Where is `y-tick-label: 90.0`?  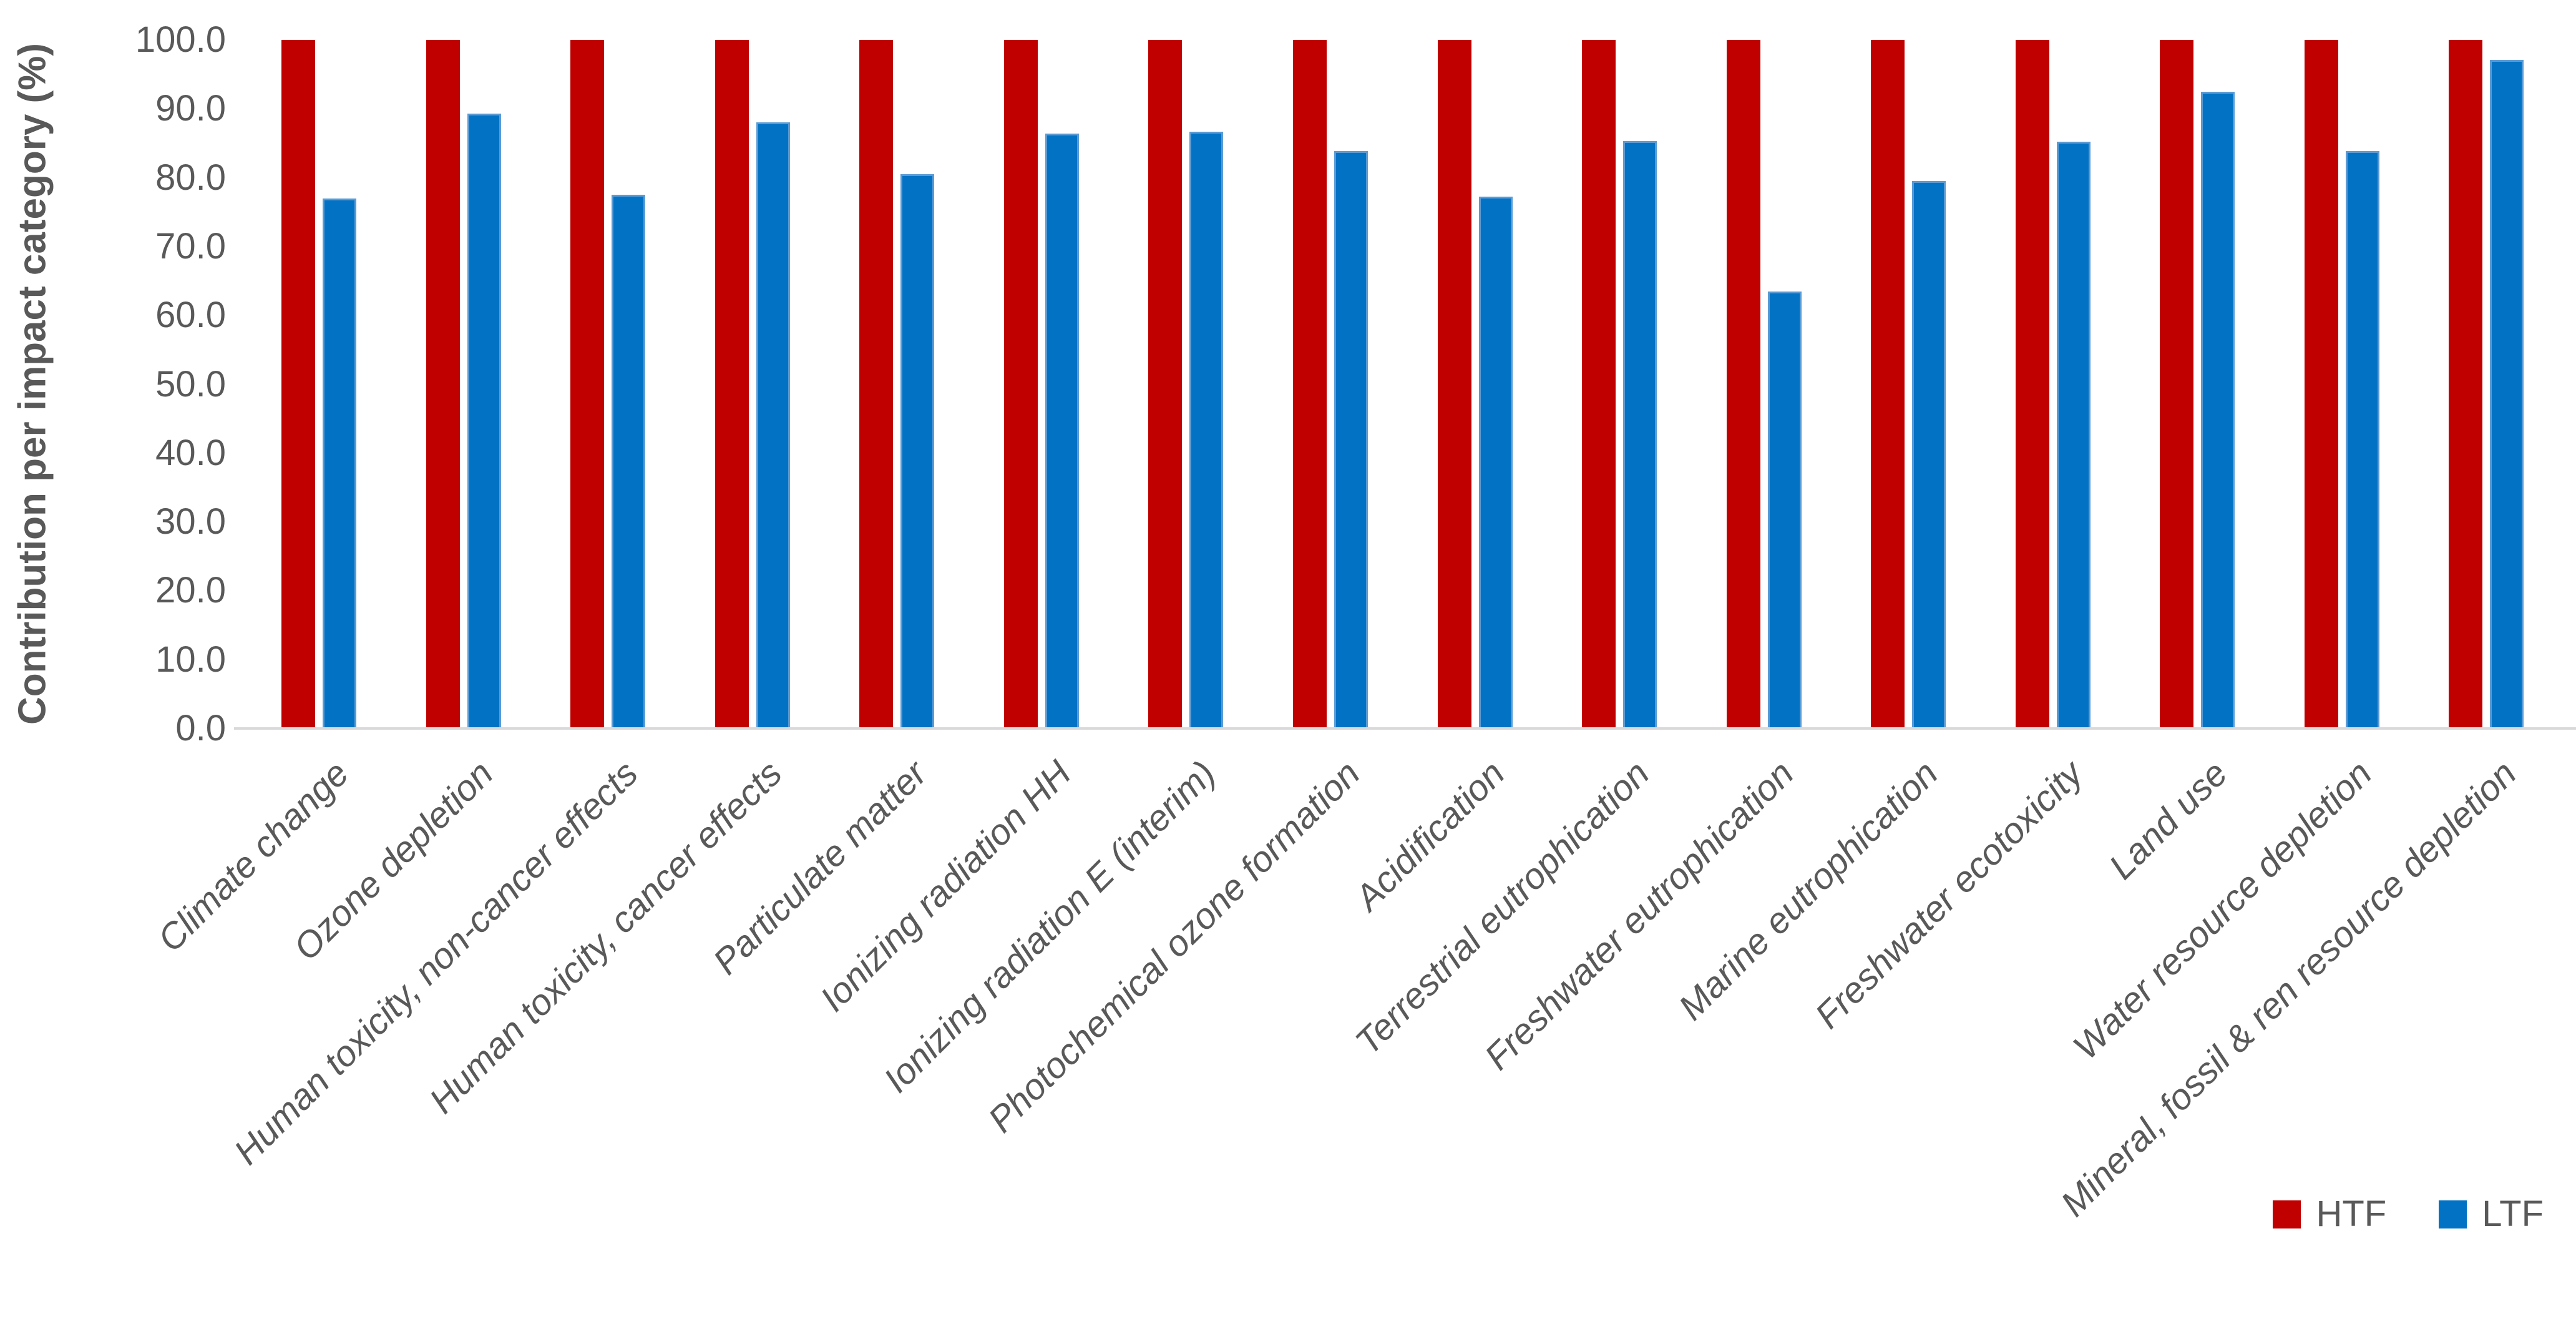 y-tick-label: 90.0 is located at coordinates (190, 109).